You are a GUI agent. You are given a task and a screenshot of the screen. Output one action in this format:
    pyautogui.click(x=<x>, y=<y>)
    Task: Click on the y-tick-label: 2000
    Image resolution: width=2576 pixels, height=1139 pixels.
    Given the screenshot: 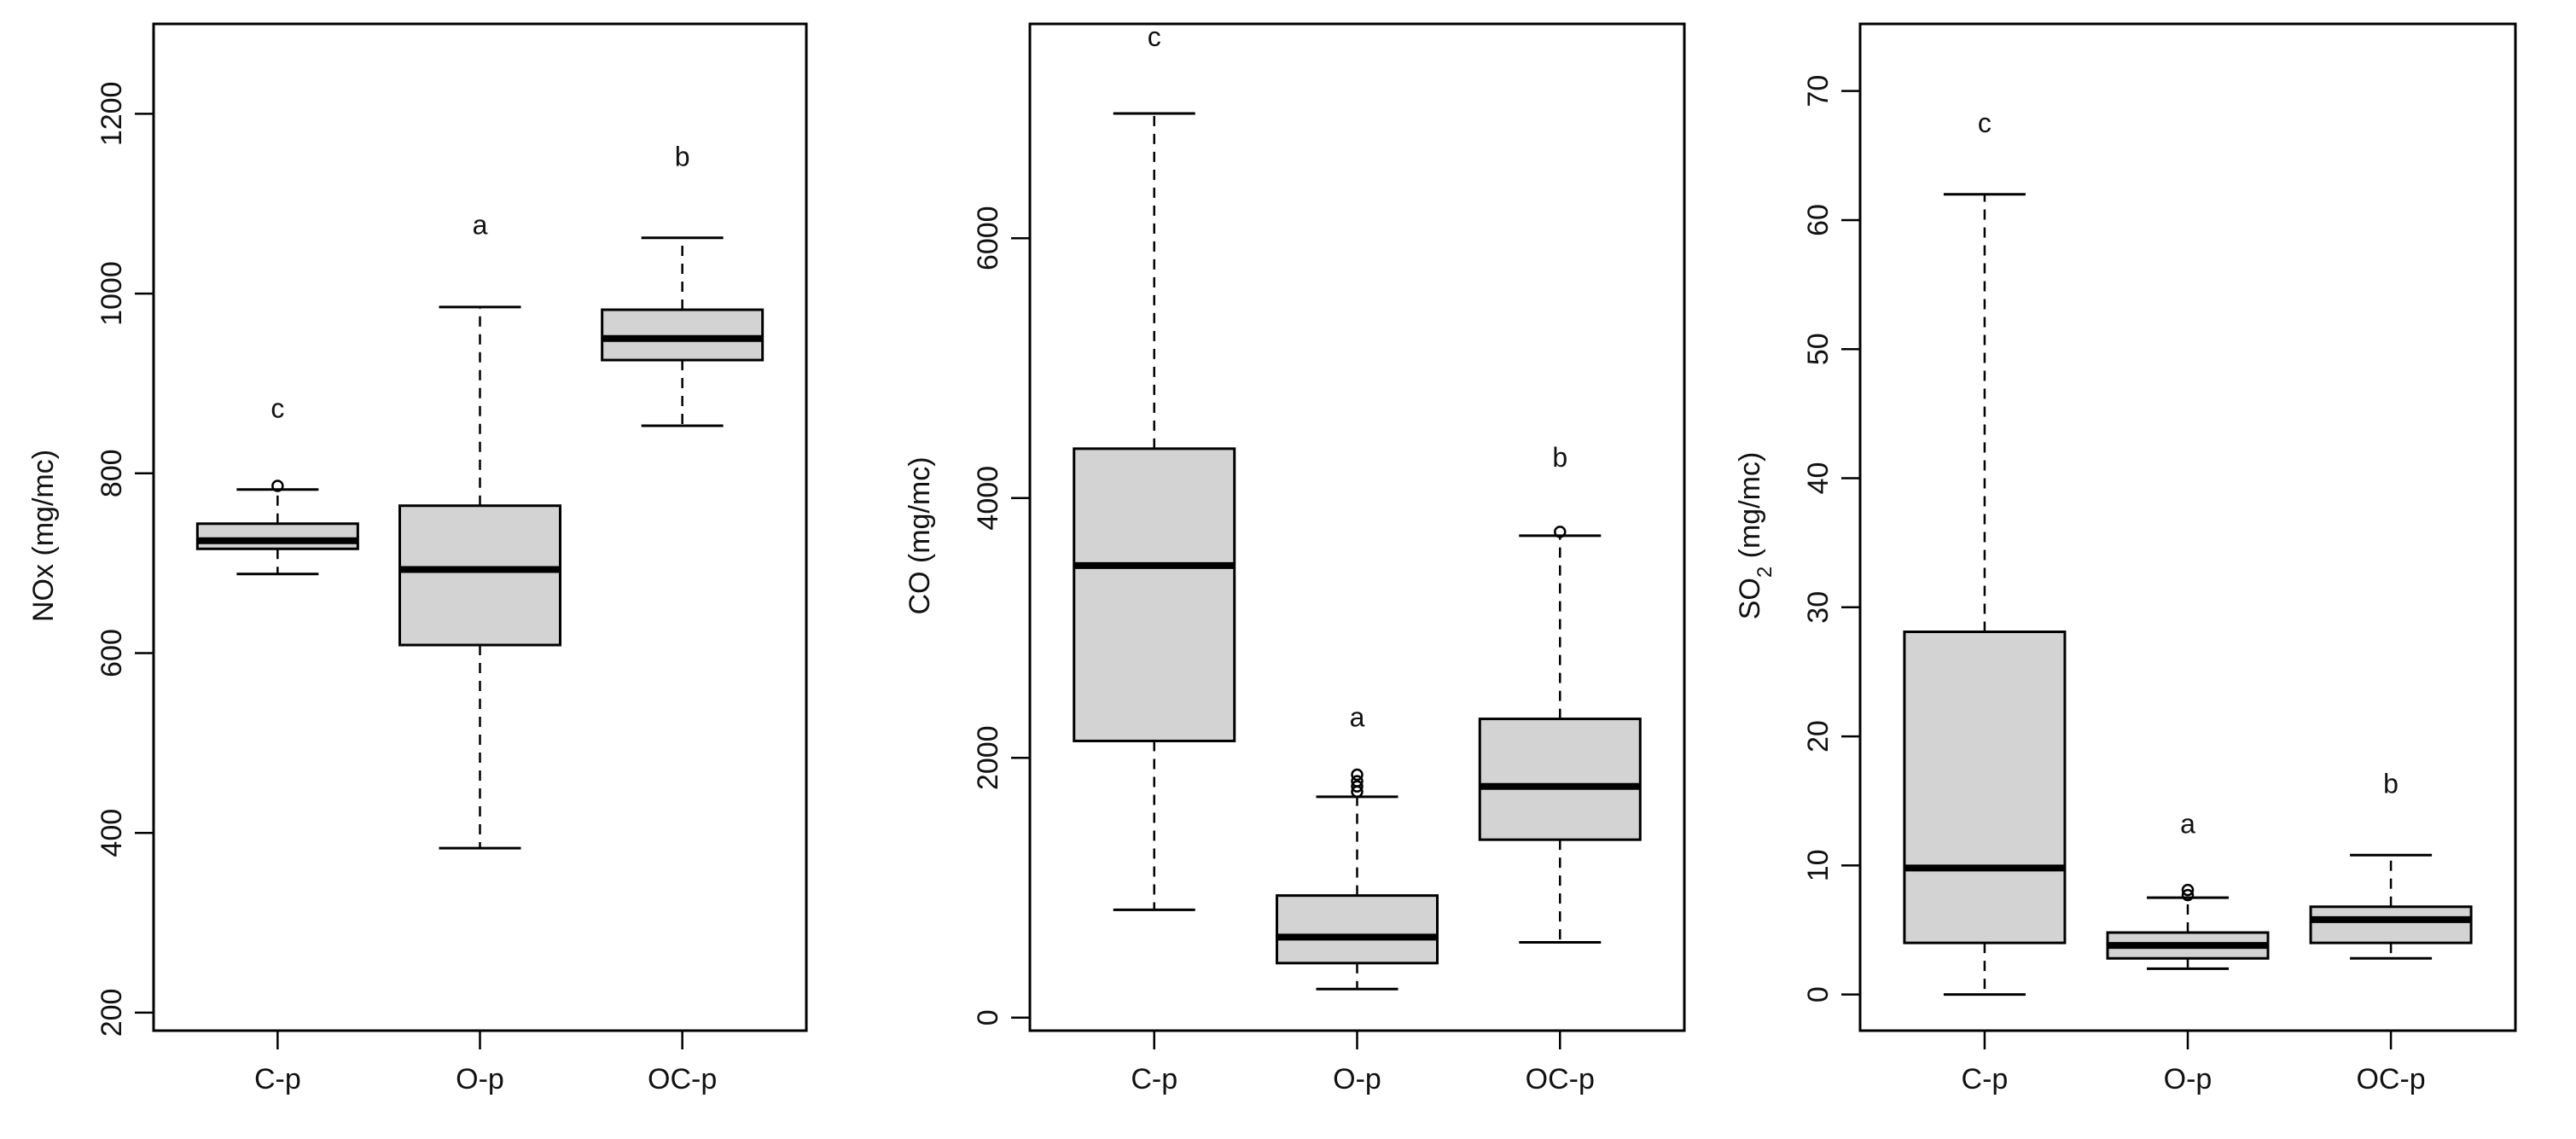 What is the action you would take?
    pyautogui.click(x=988, y=757)
    